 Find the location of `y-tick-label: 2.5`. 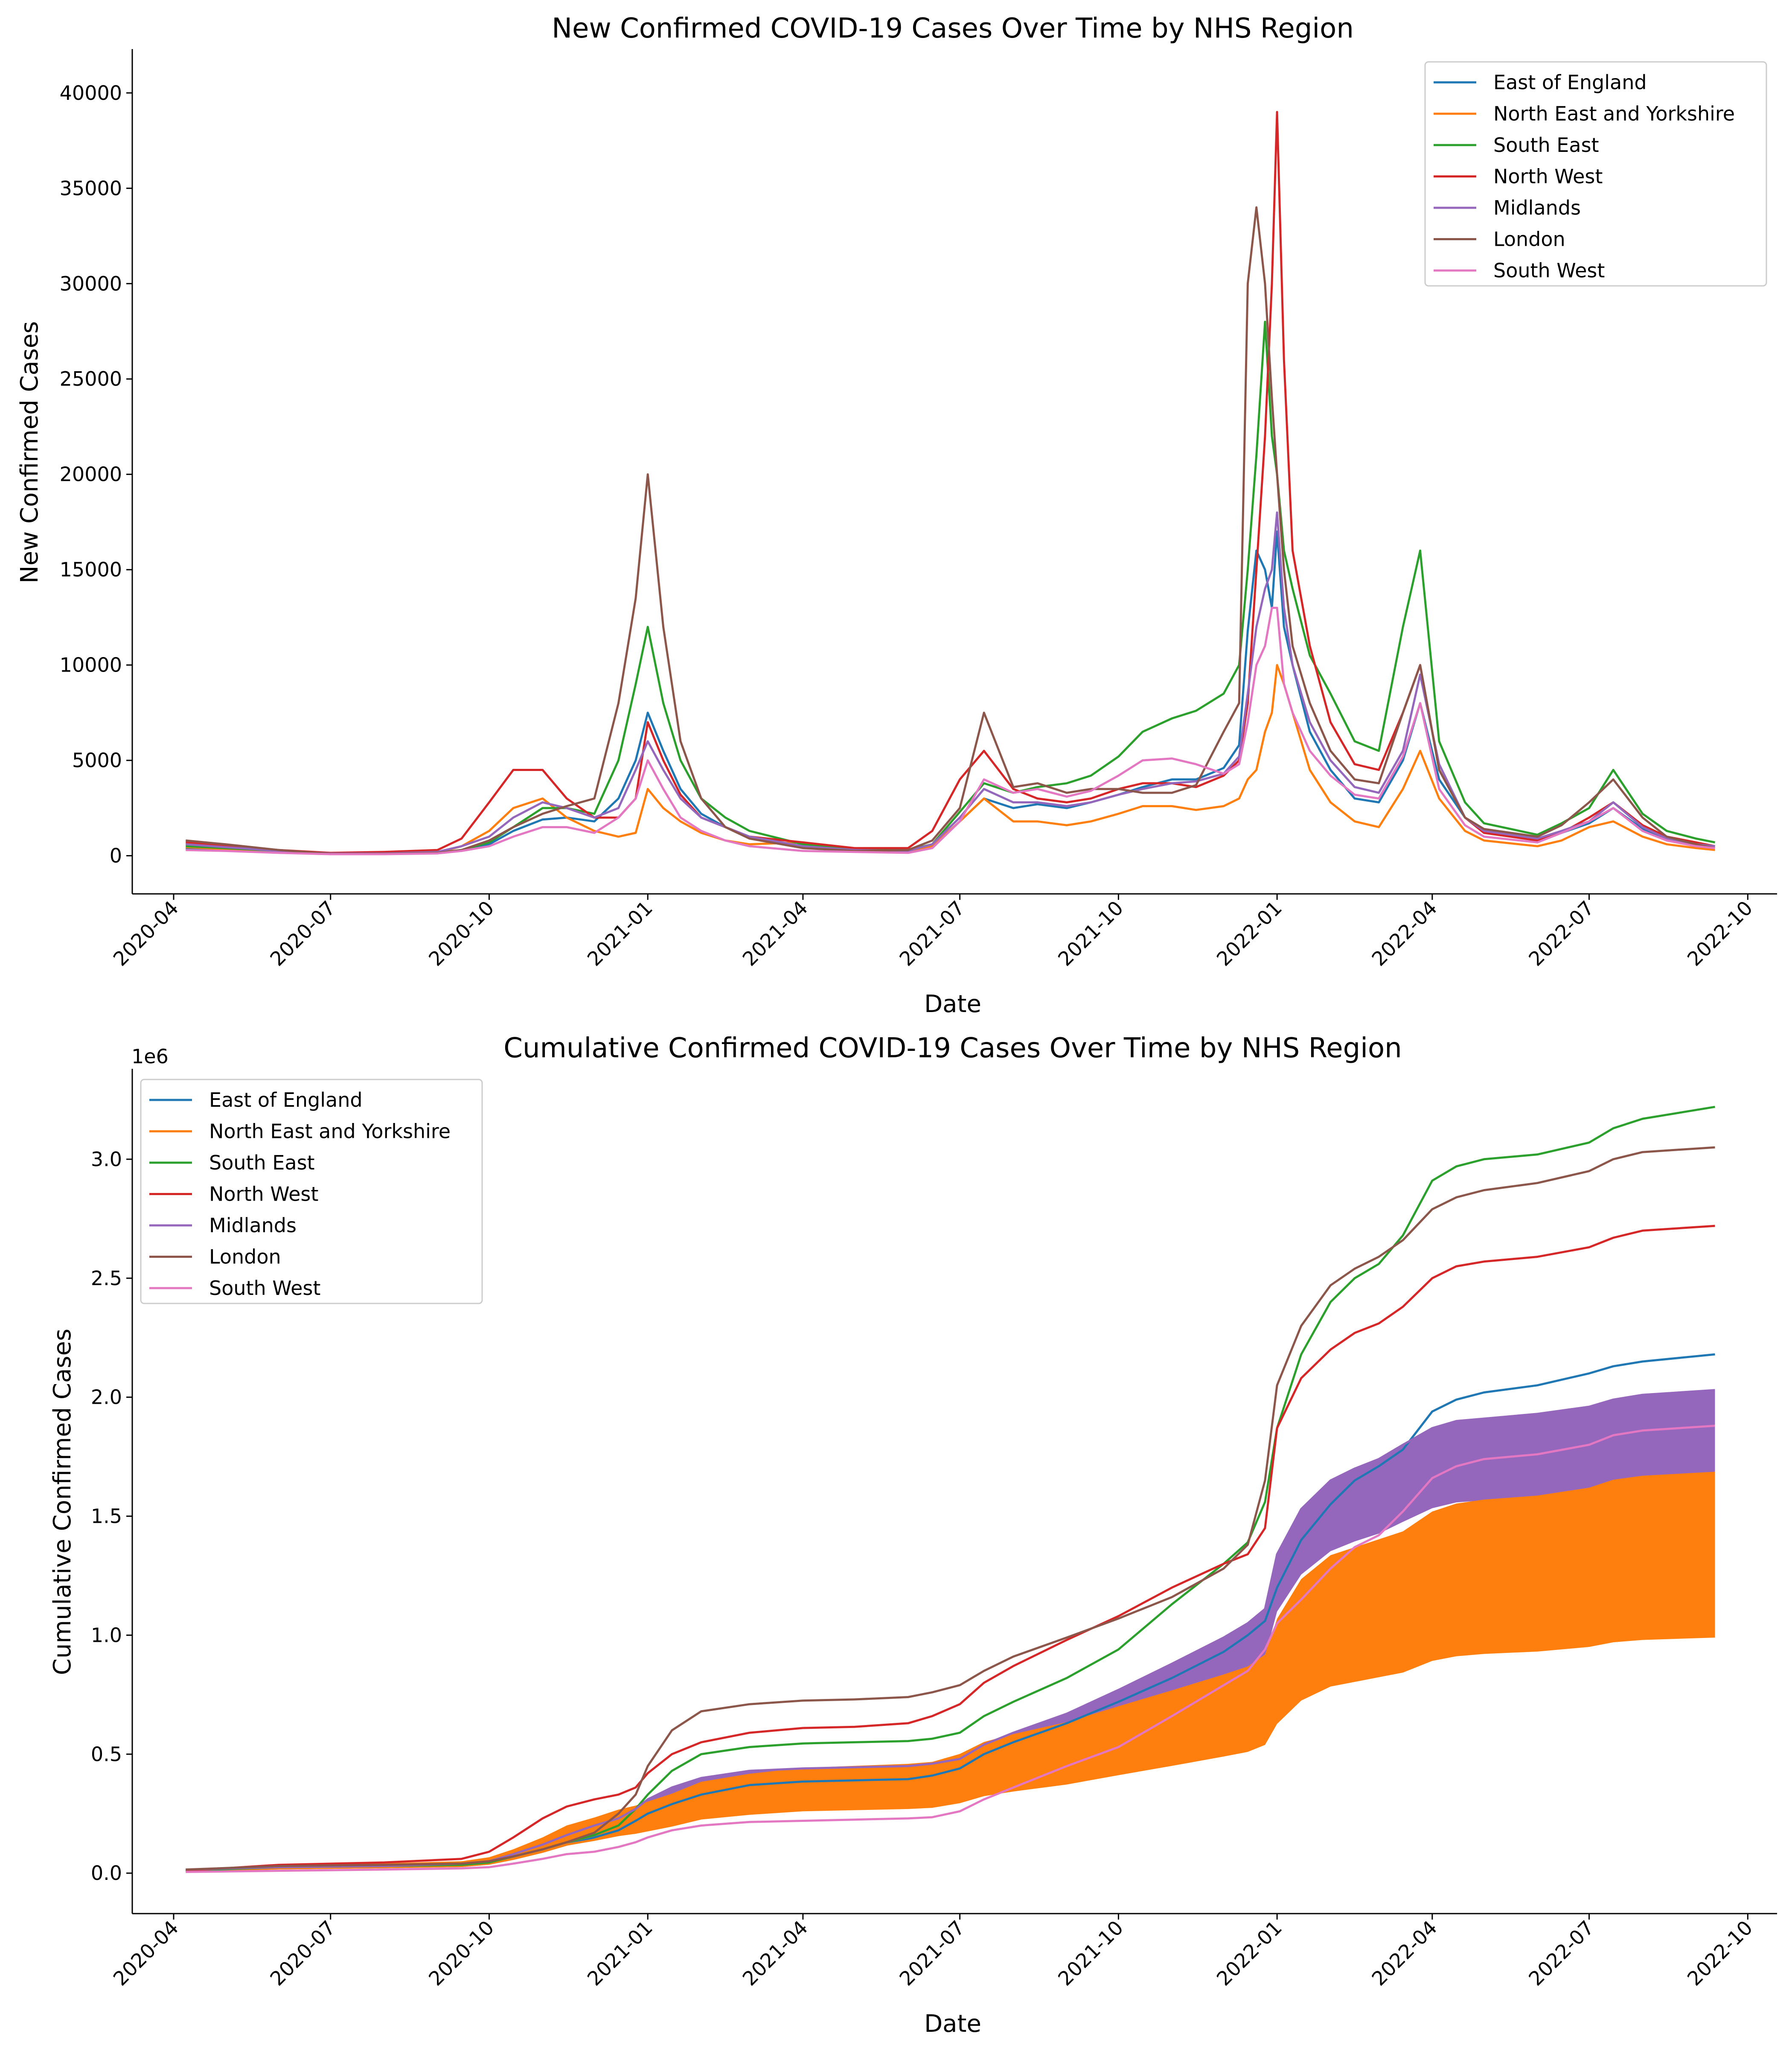

y-tick-label: 2.5 is located at coordinates (106, 1278).